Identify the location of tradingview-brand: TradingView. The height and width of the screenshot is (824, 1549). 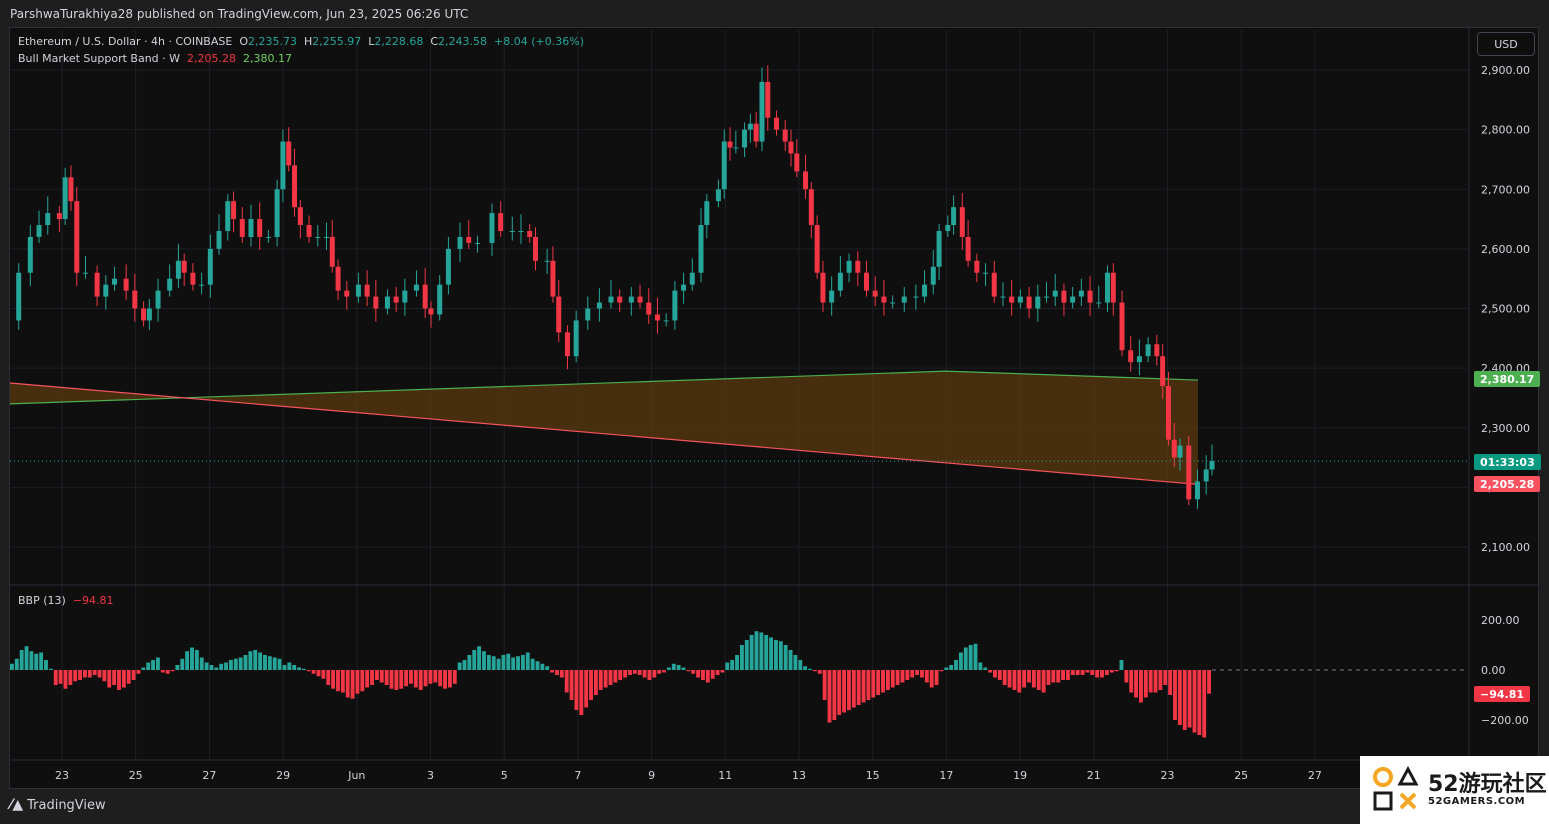
(66, 805).